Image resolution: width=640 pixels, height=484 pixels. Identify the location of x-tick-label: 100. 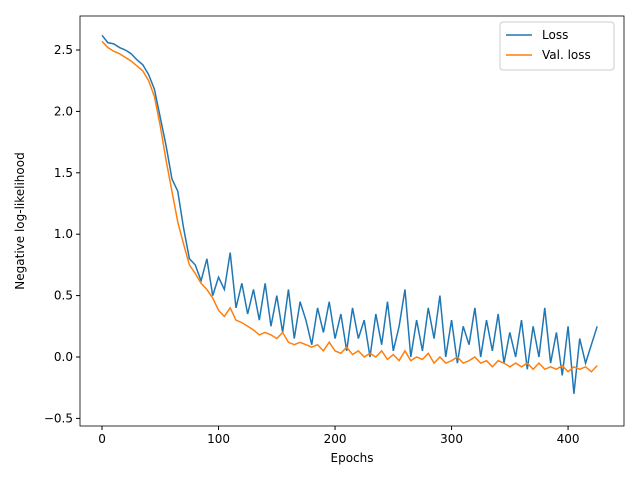
(218, 439).